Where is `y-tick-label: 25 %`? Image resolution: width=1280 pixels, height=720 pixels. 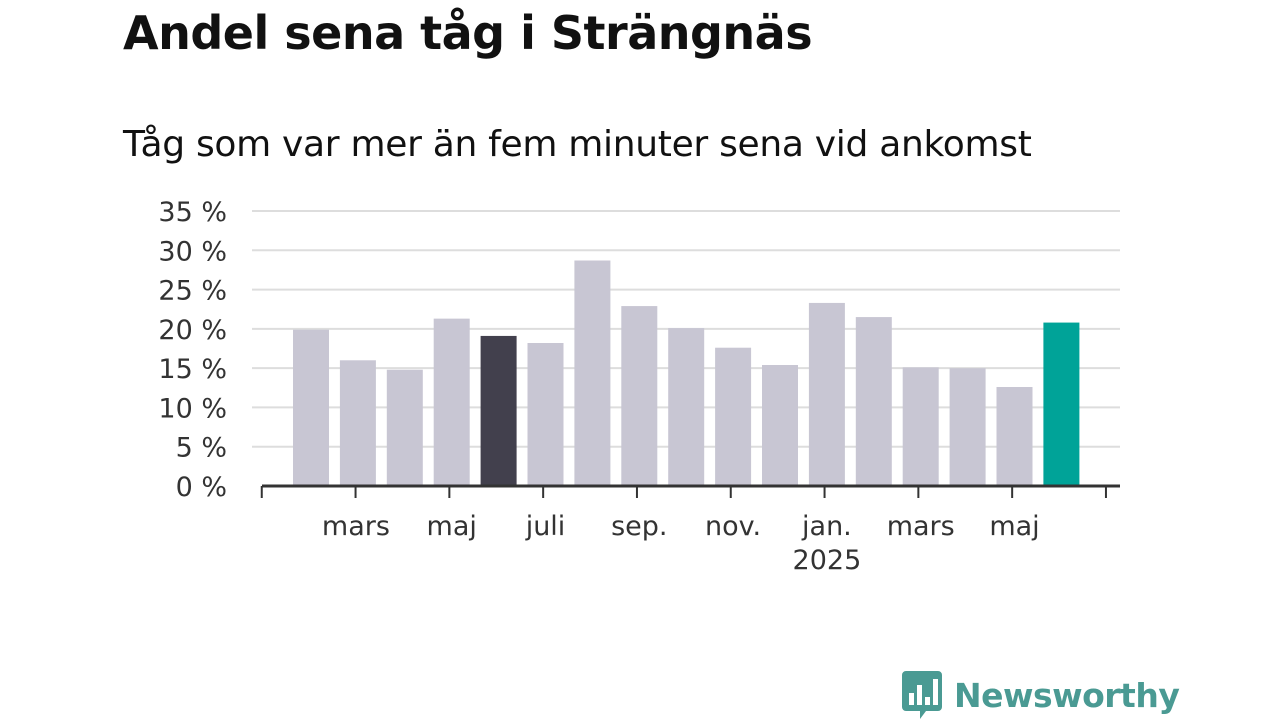 y-tick-label: 25 % is located at coordinates (192, 291).